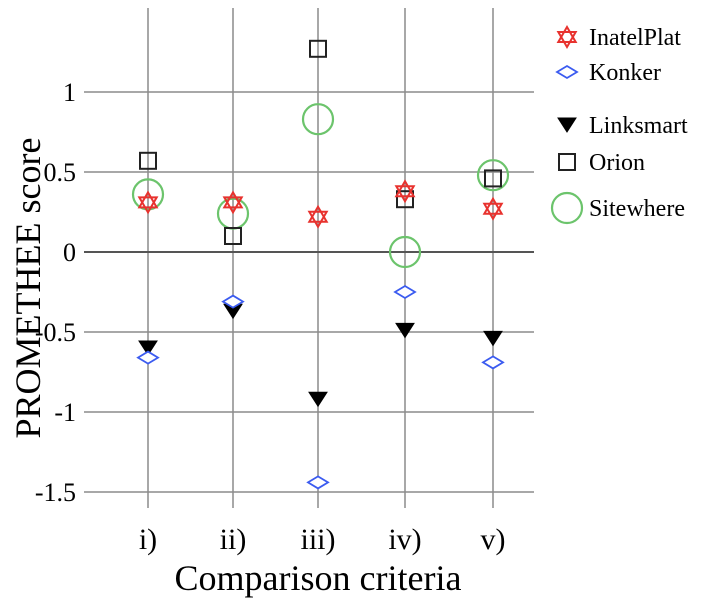 The image size is (714, 603). Describe the element at coordinates (69, 92) in the screenshot. I see `y-tick-label: 1` at that location.